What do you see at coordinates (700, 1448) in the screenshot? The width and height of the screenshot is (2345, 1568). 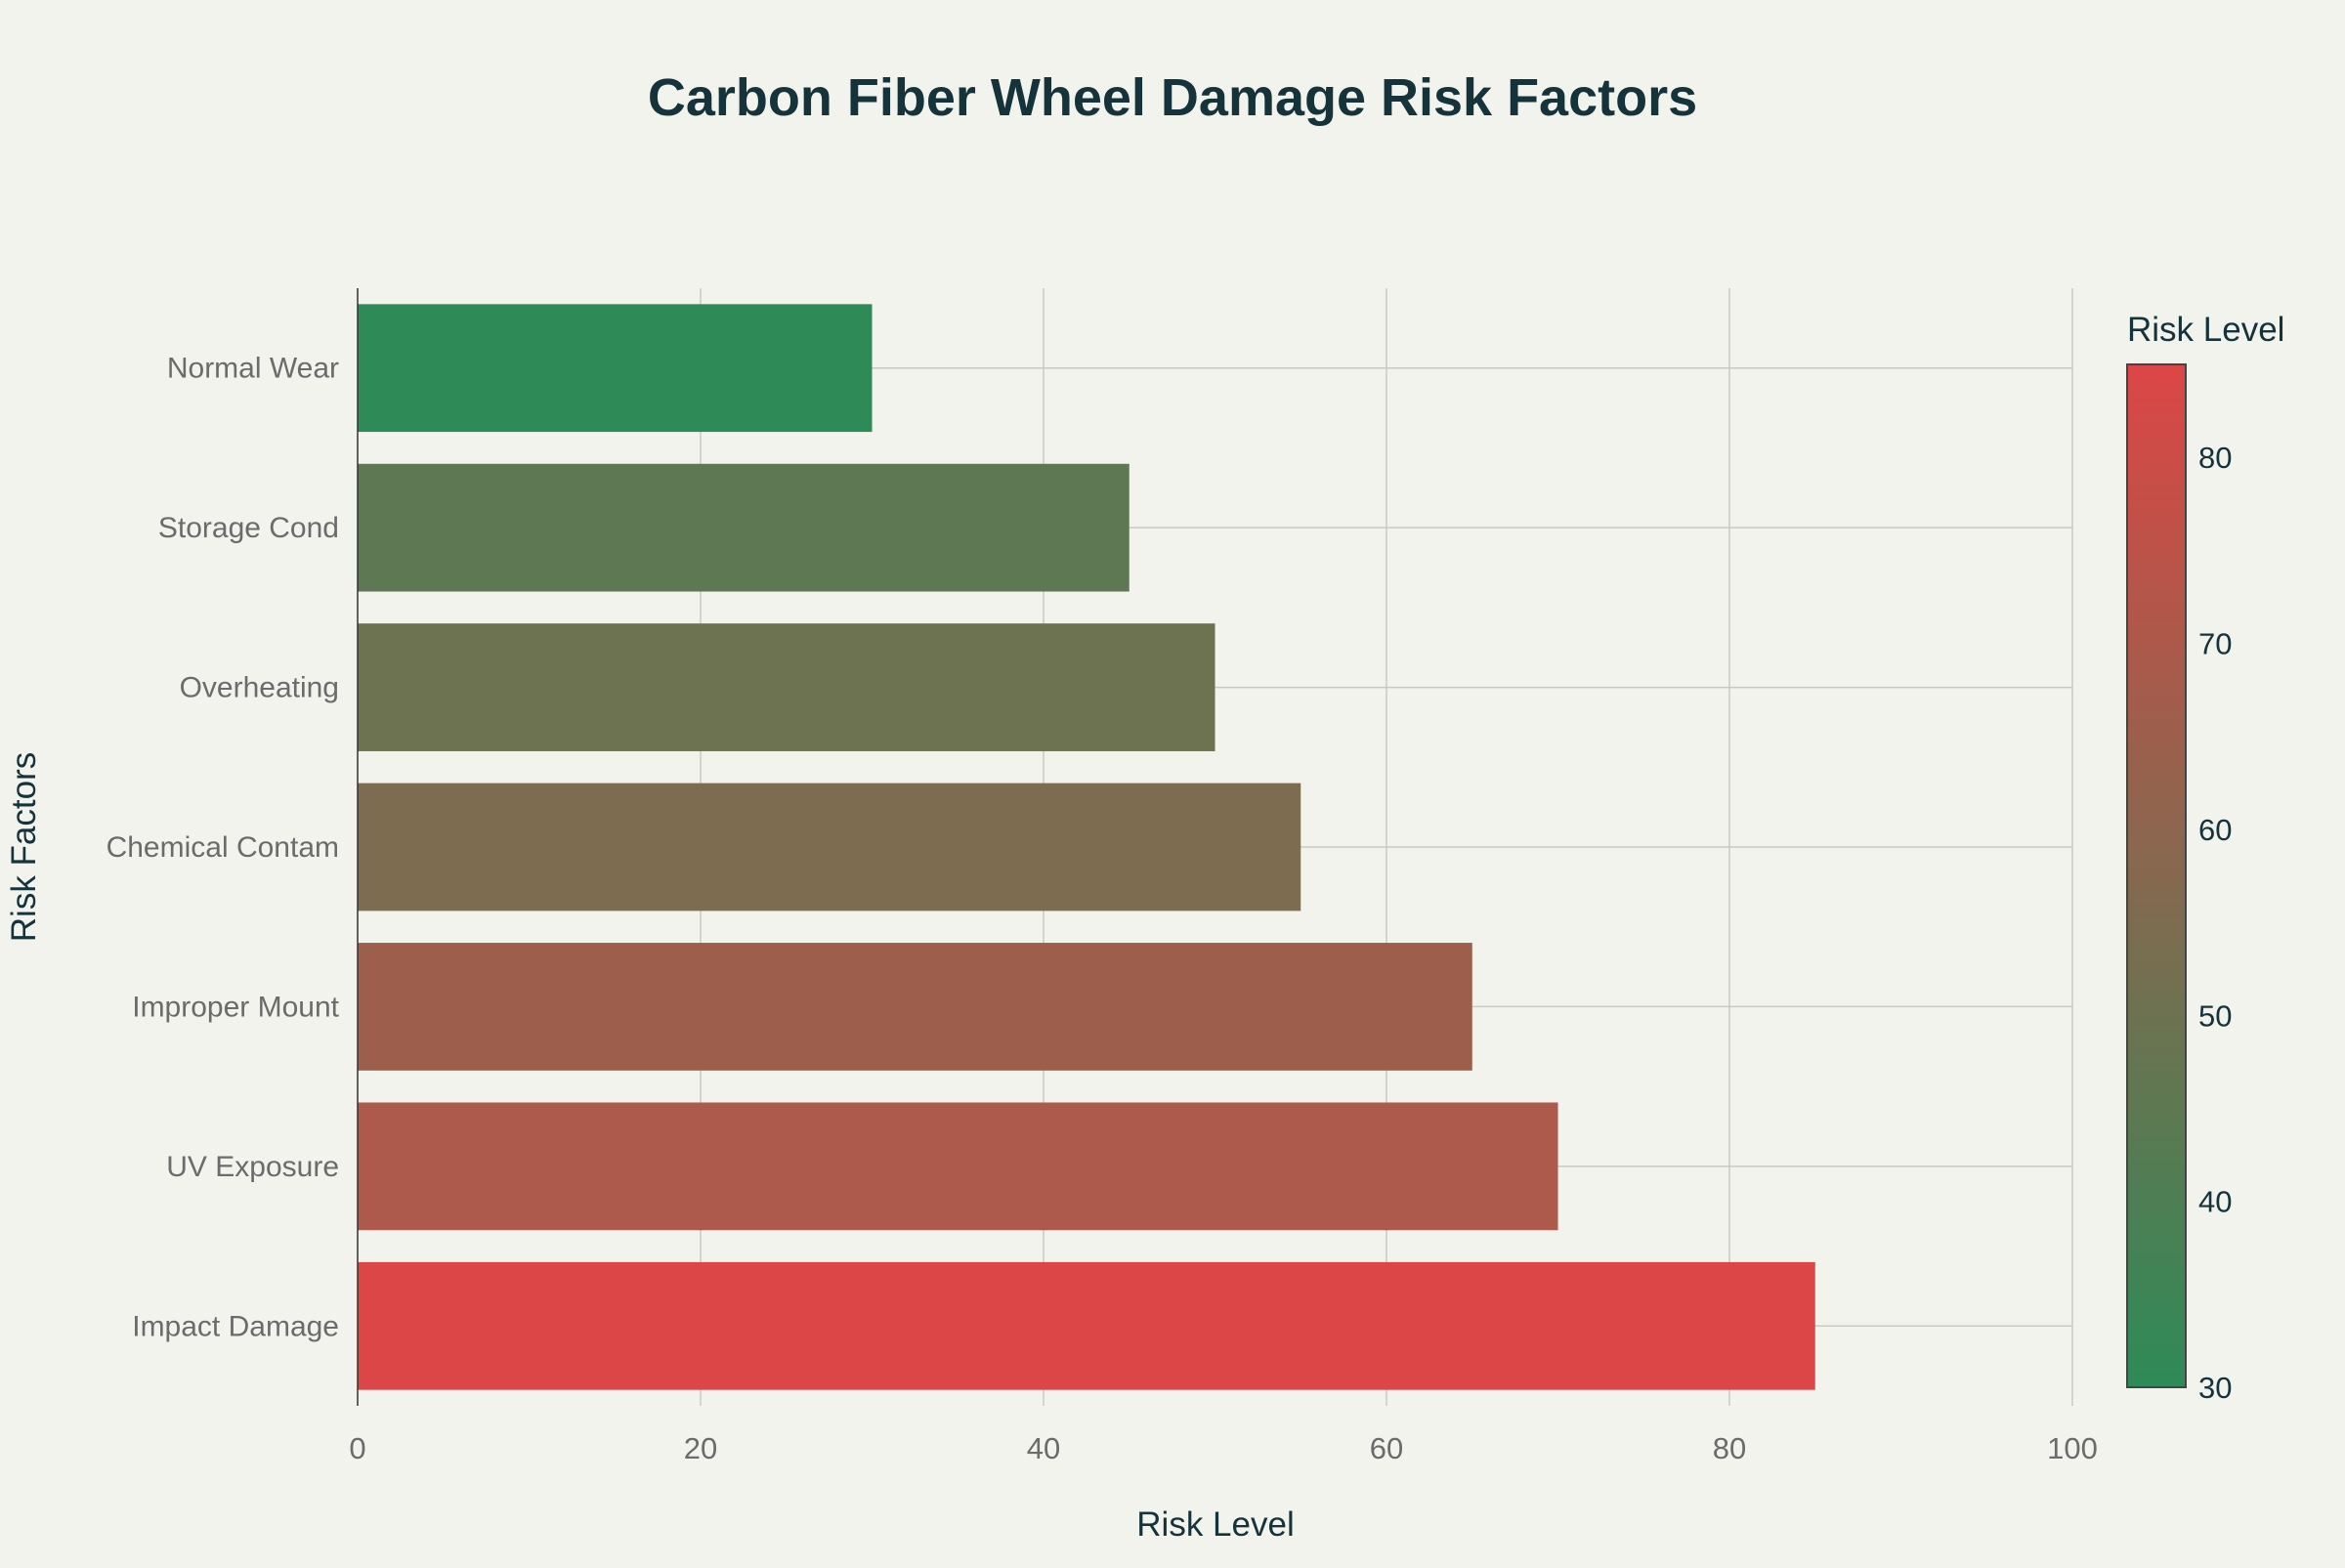 I see `x-tick-label: 20` at bounding box center [700, 1448].